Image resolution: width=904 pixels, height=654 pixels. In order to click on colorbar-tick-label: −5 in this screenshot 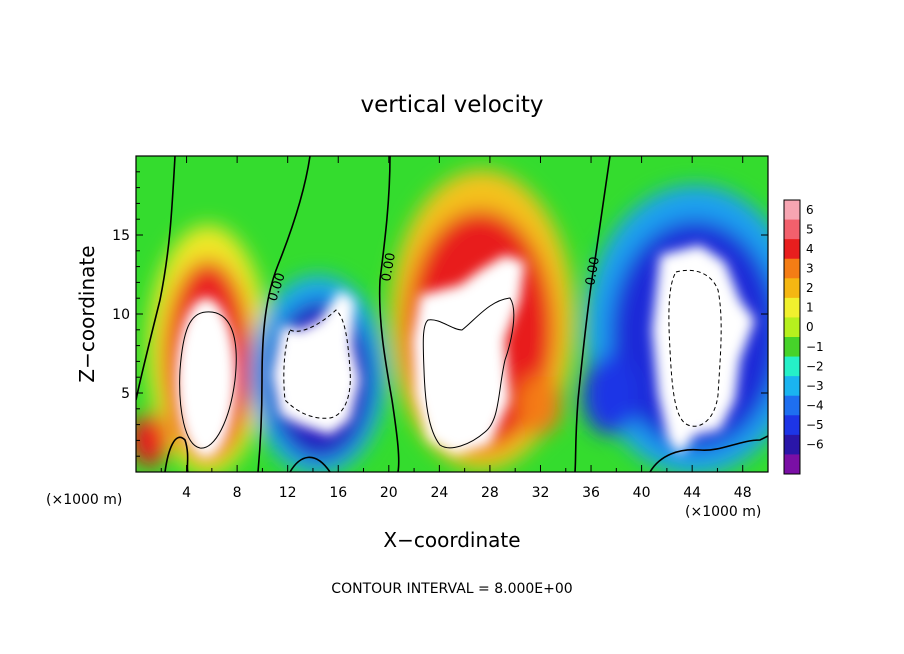, I will do `click(815, 425)`.